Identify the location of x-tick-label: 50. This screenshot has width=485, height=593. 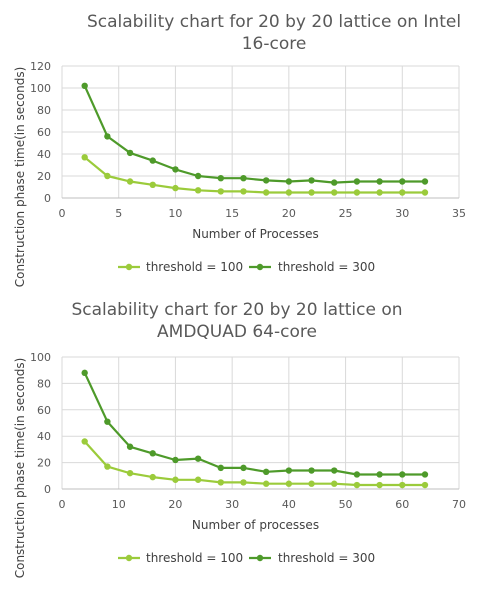
(346, 504).